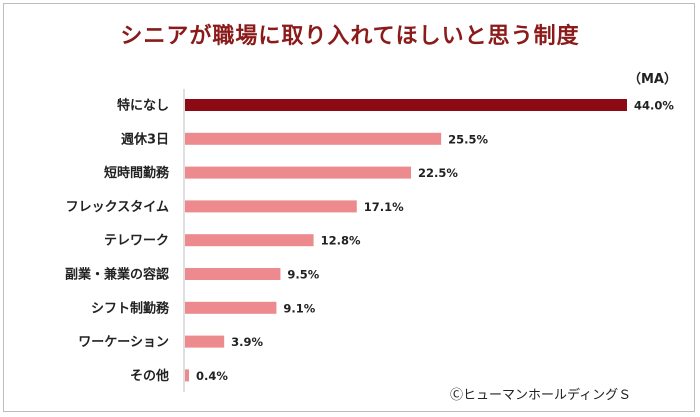  I want to click on chart-title: シニアが職場に取り入れてほしいと思う制度, so click(350, 36).